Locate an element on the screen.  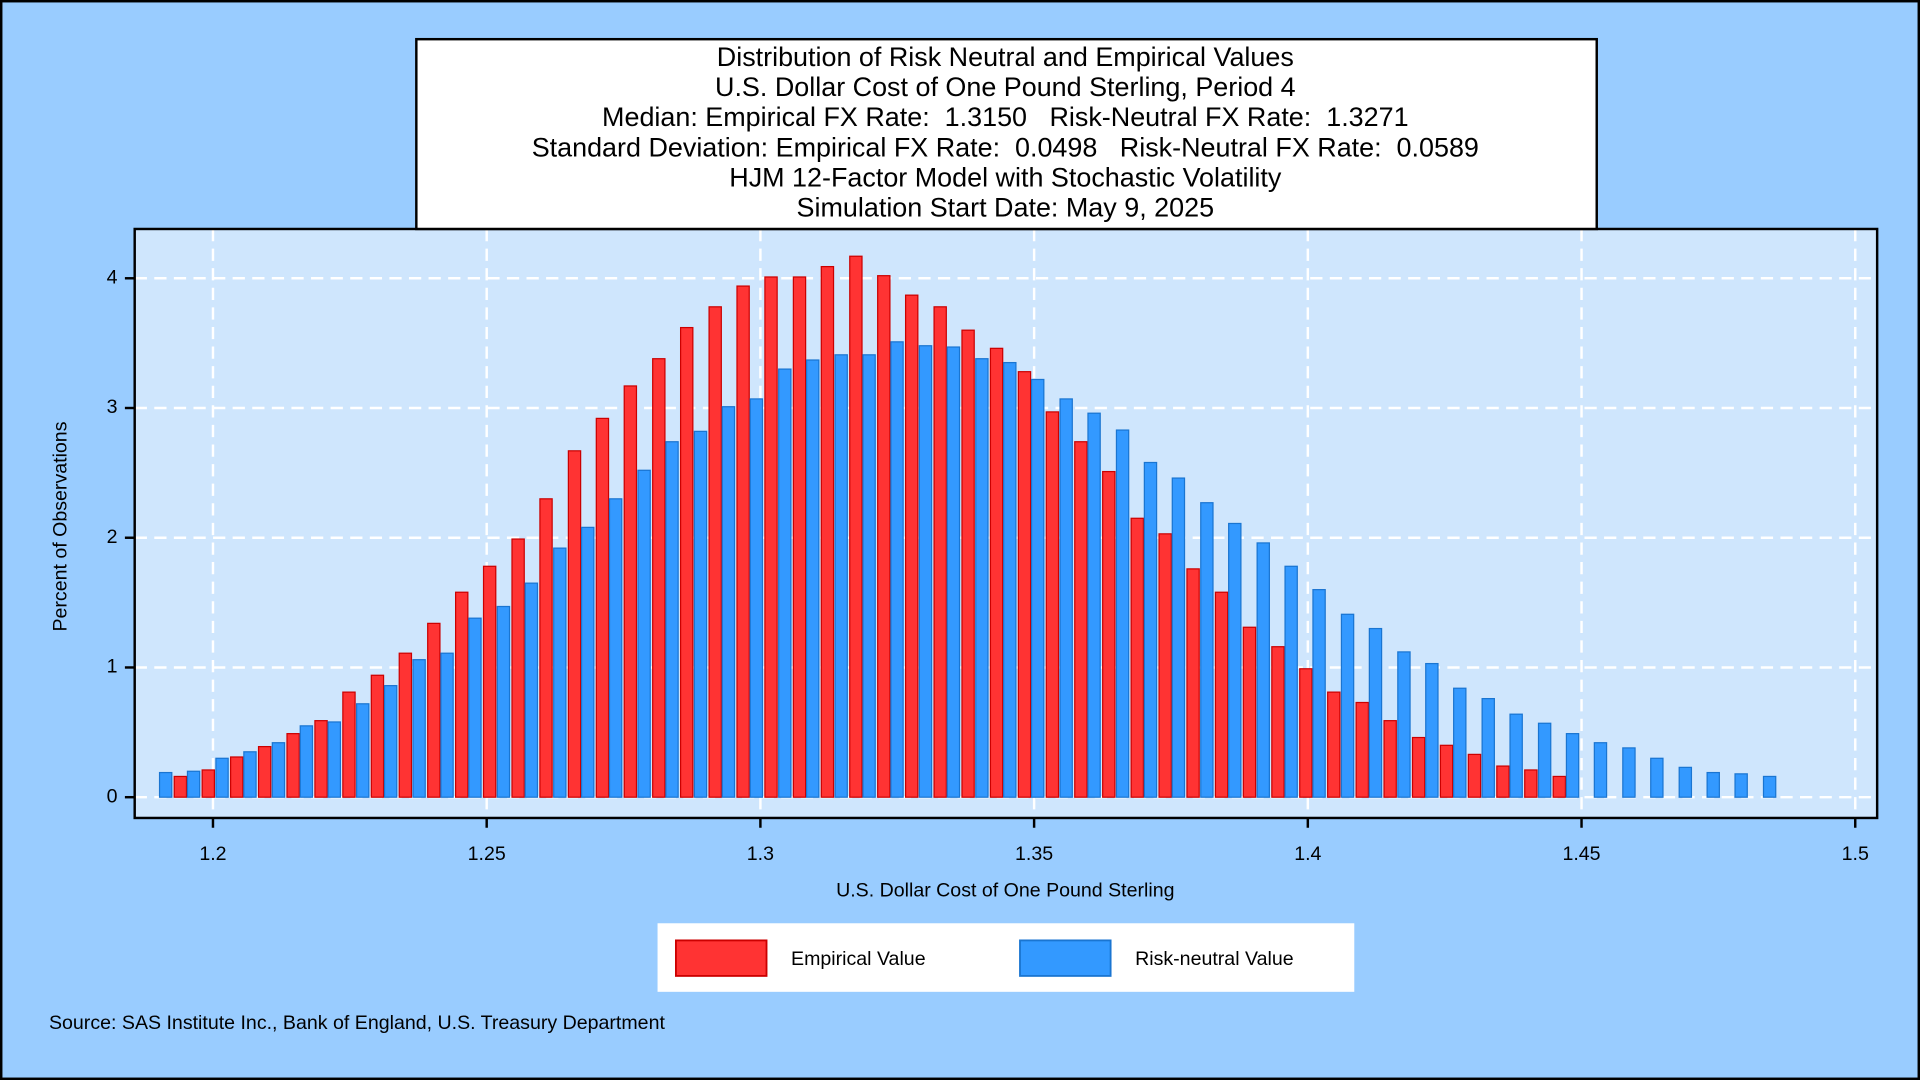
legend-box is located at coordinates (1006, 957).